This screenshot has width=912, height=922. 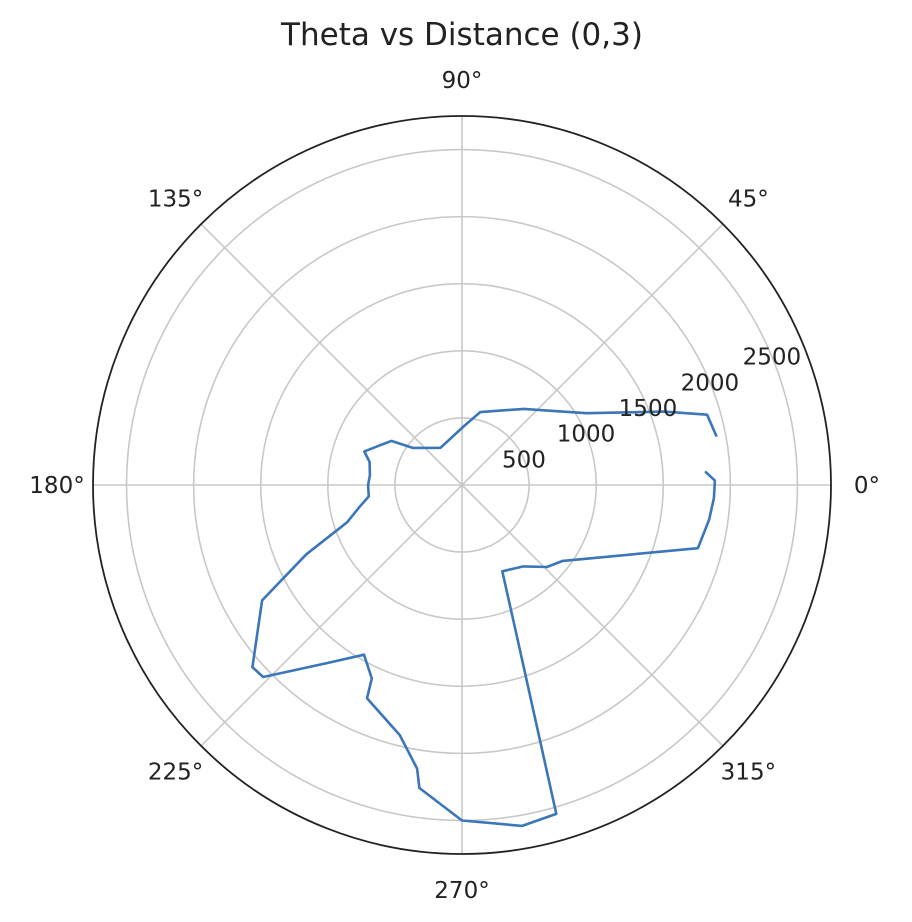 I want to click on angle-tick-label: 90°, so click(x=462, y=81).